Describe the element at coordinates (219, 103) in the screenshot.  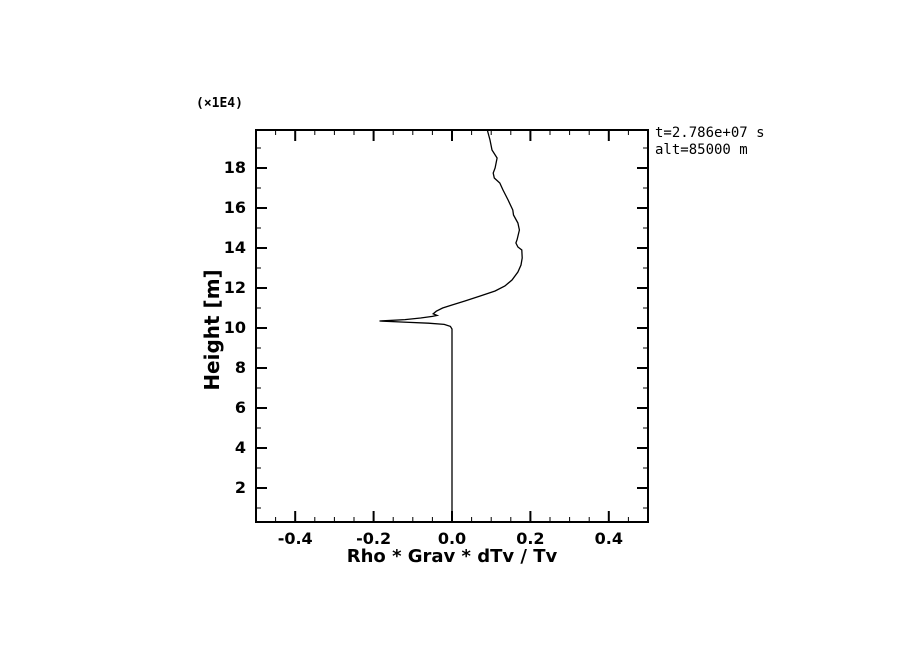
I see `y-axis-multiplier-label: (×1E4)` at that location.